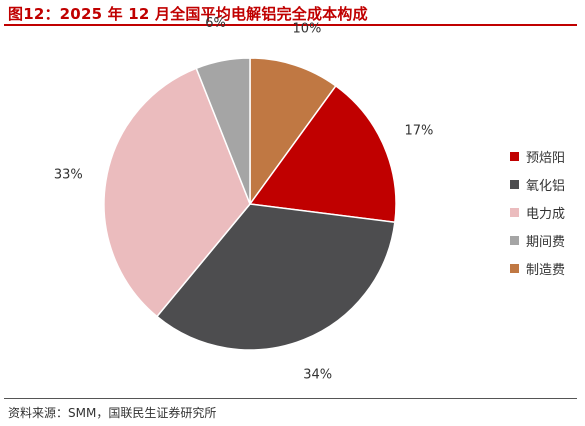 This screenshot has width=585, height=426. I want to click on footer-divider, so click(290, 398).